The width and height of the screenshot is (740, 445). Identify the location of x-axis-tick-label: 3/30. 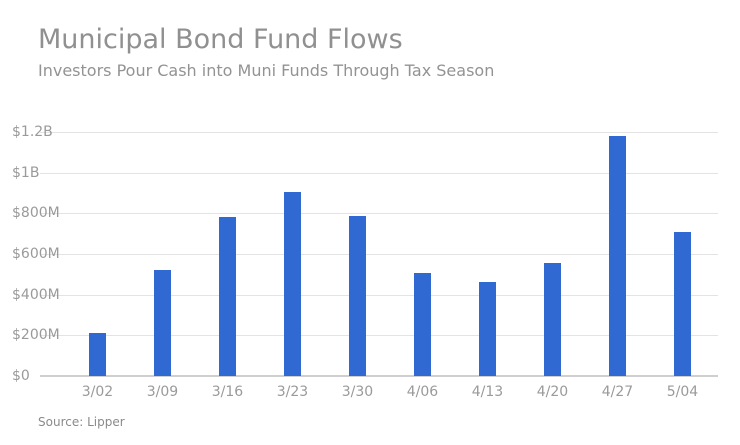
(357, 392).